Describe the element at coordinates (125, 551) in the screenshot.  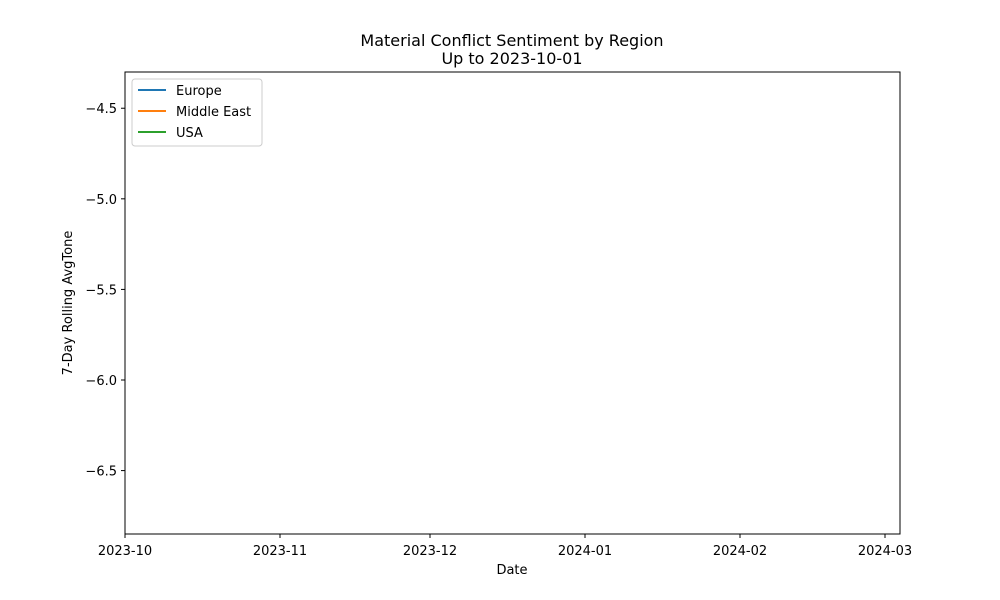
I see `x-tick-label: 2023-10` at that location.